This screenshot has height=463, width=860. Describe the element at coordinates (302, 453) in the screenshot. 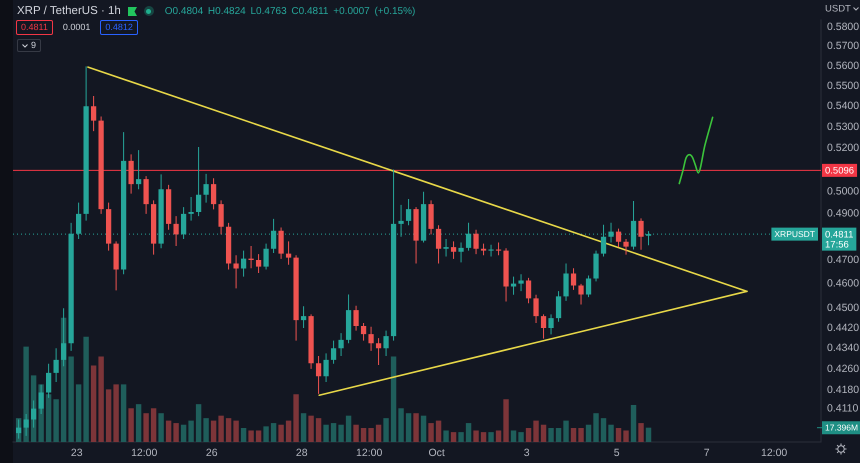

I see `x-tick-label: 28` at that location.